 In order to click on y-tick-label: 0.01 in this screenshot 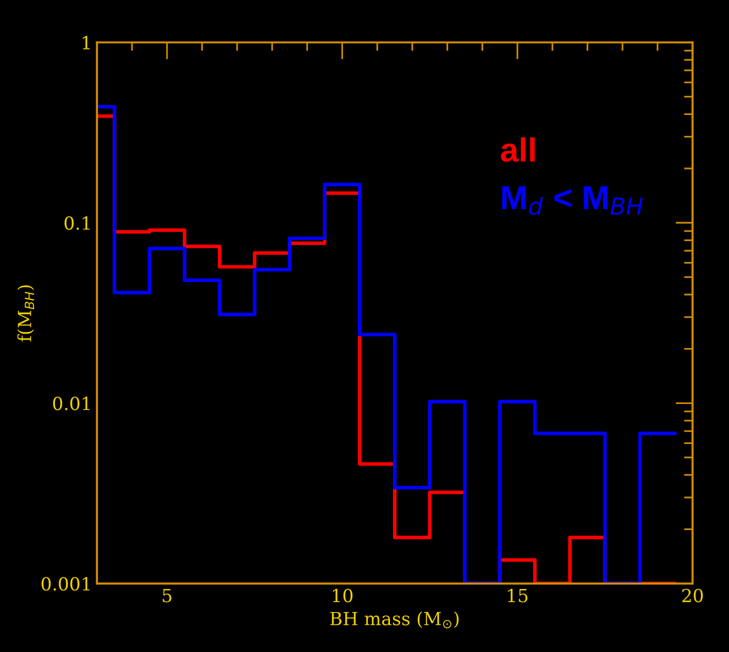, I will do `click(71, 403)`.